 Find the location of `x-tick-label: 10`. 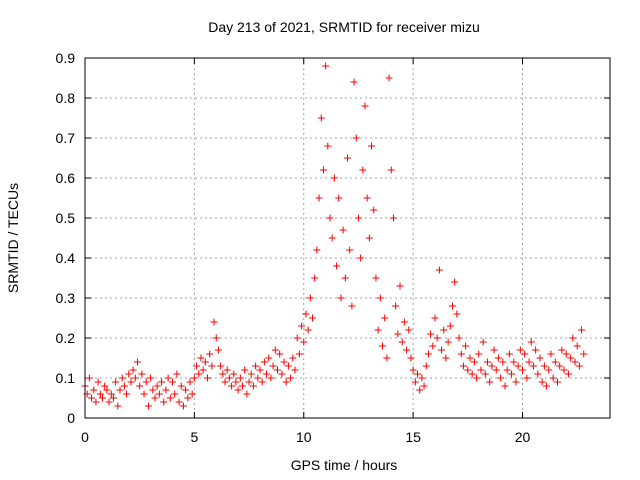

x-tick-label: 10 is located at coordinates (304, 437).